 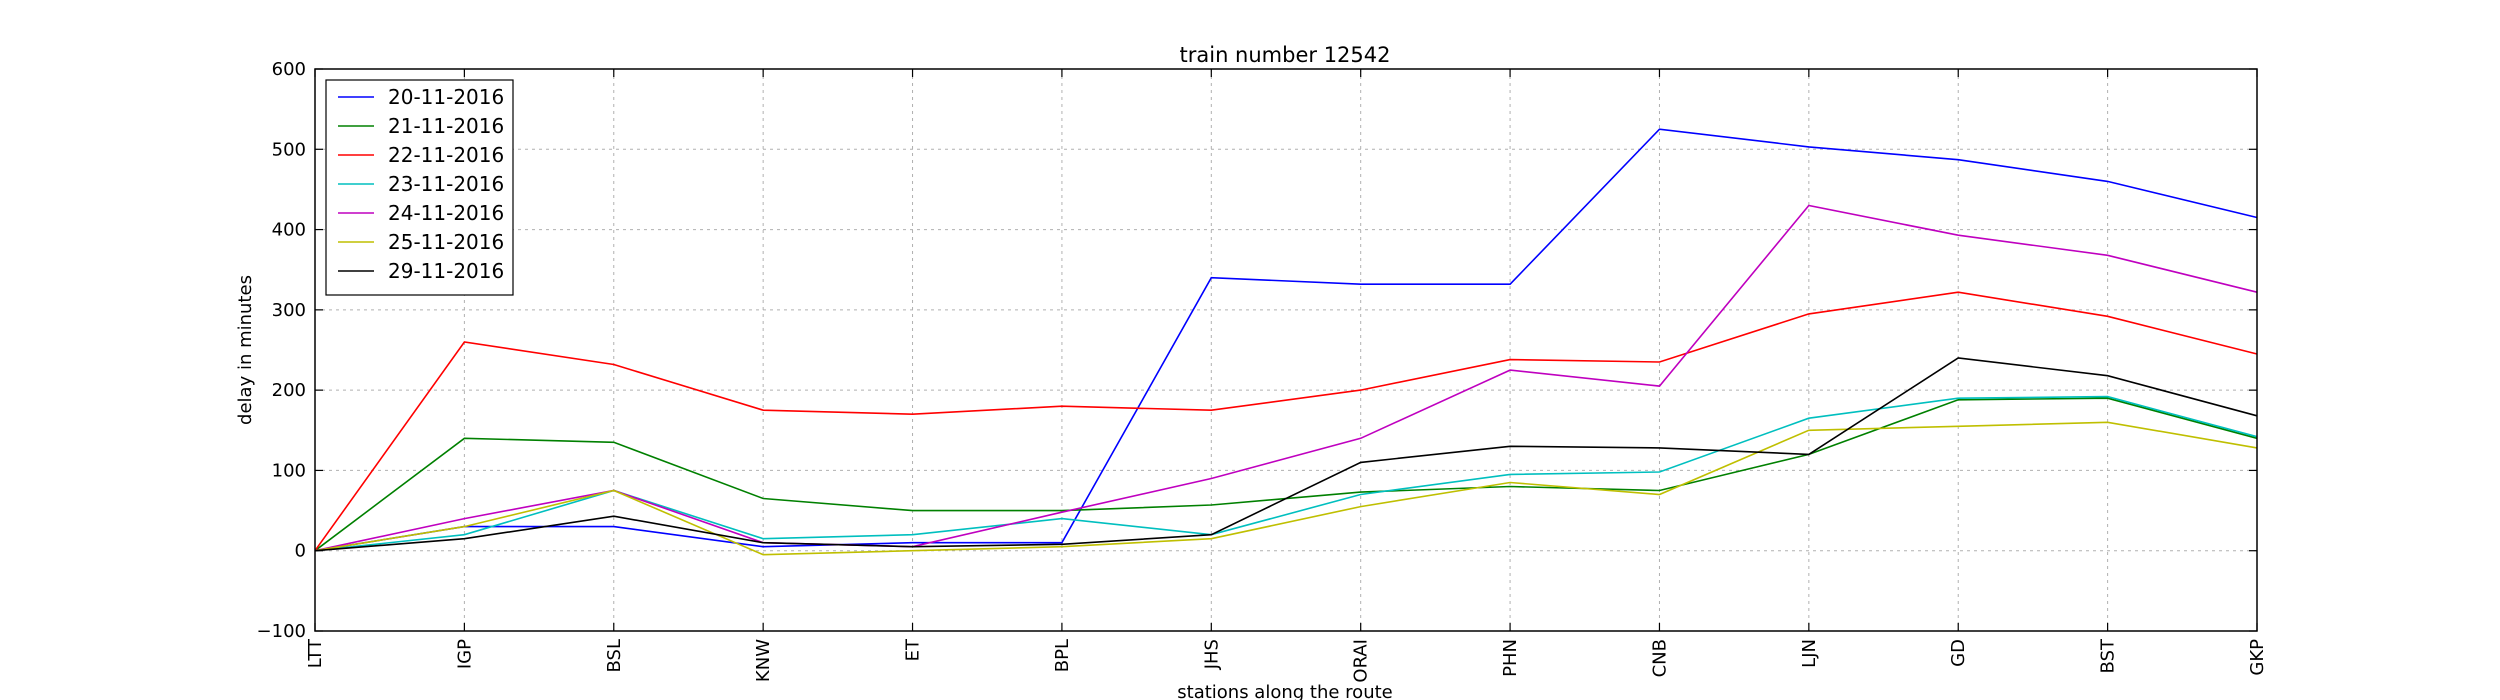 I want to click on y-tick-label: 0, so click(x=300, y=551).